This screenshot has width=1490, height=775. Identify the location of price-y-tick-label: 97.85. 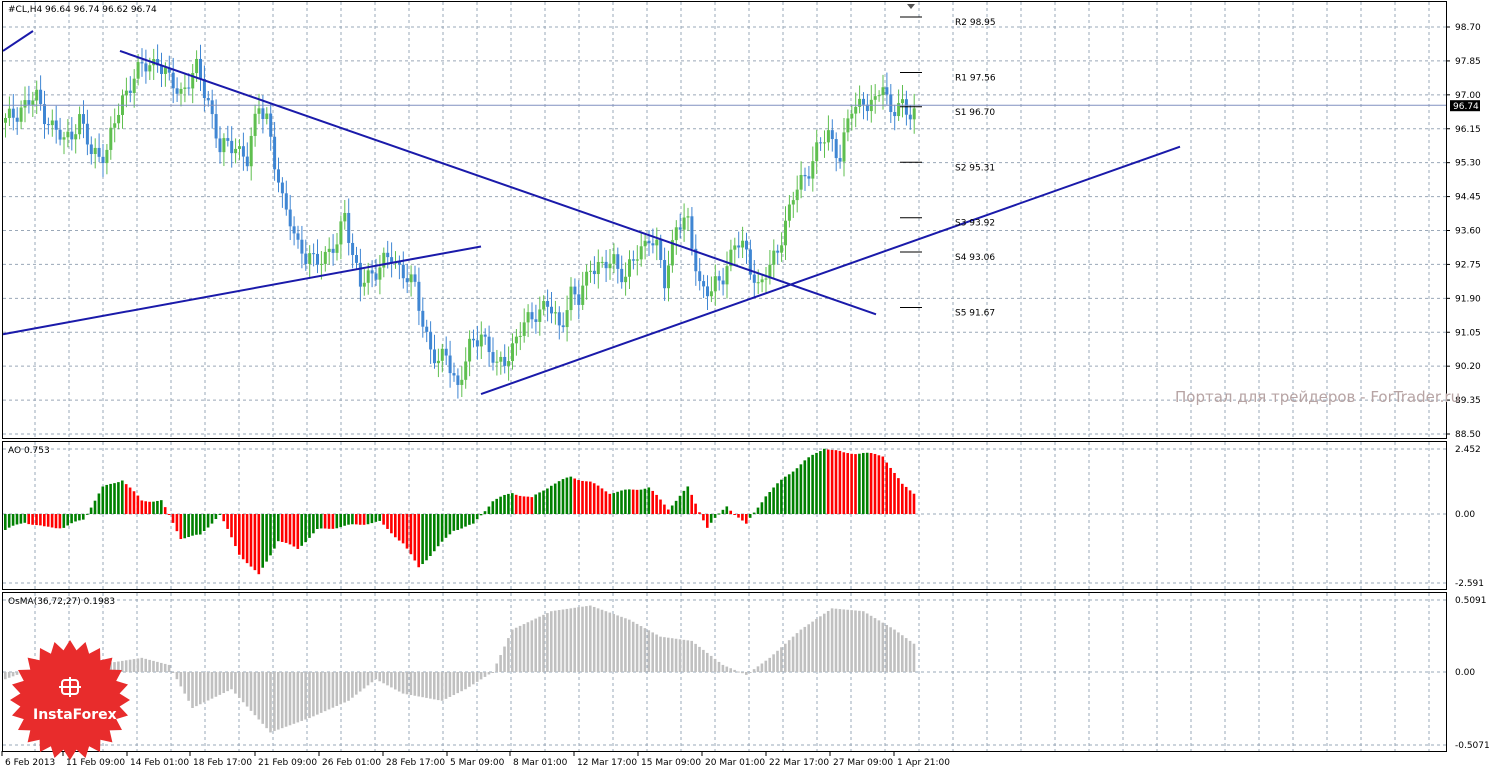
(1468, 62).